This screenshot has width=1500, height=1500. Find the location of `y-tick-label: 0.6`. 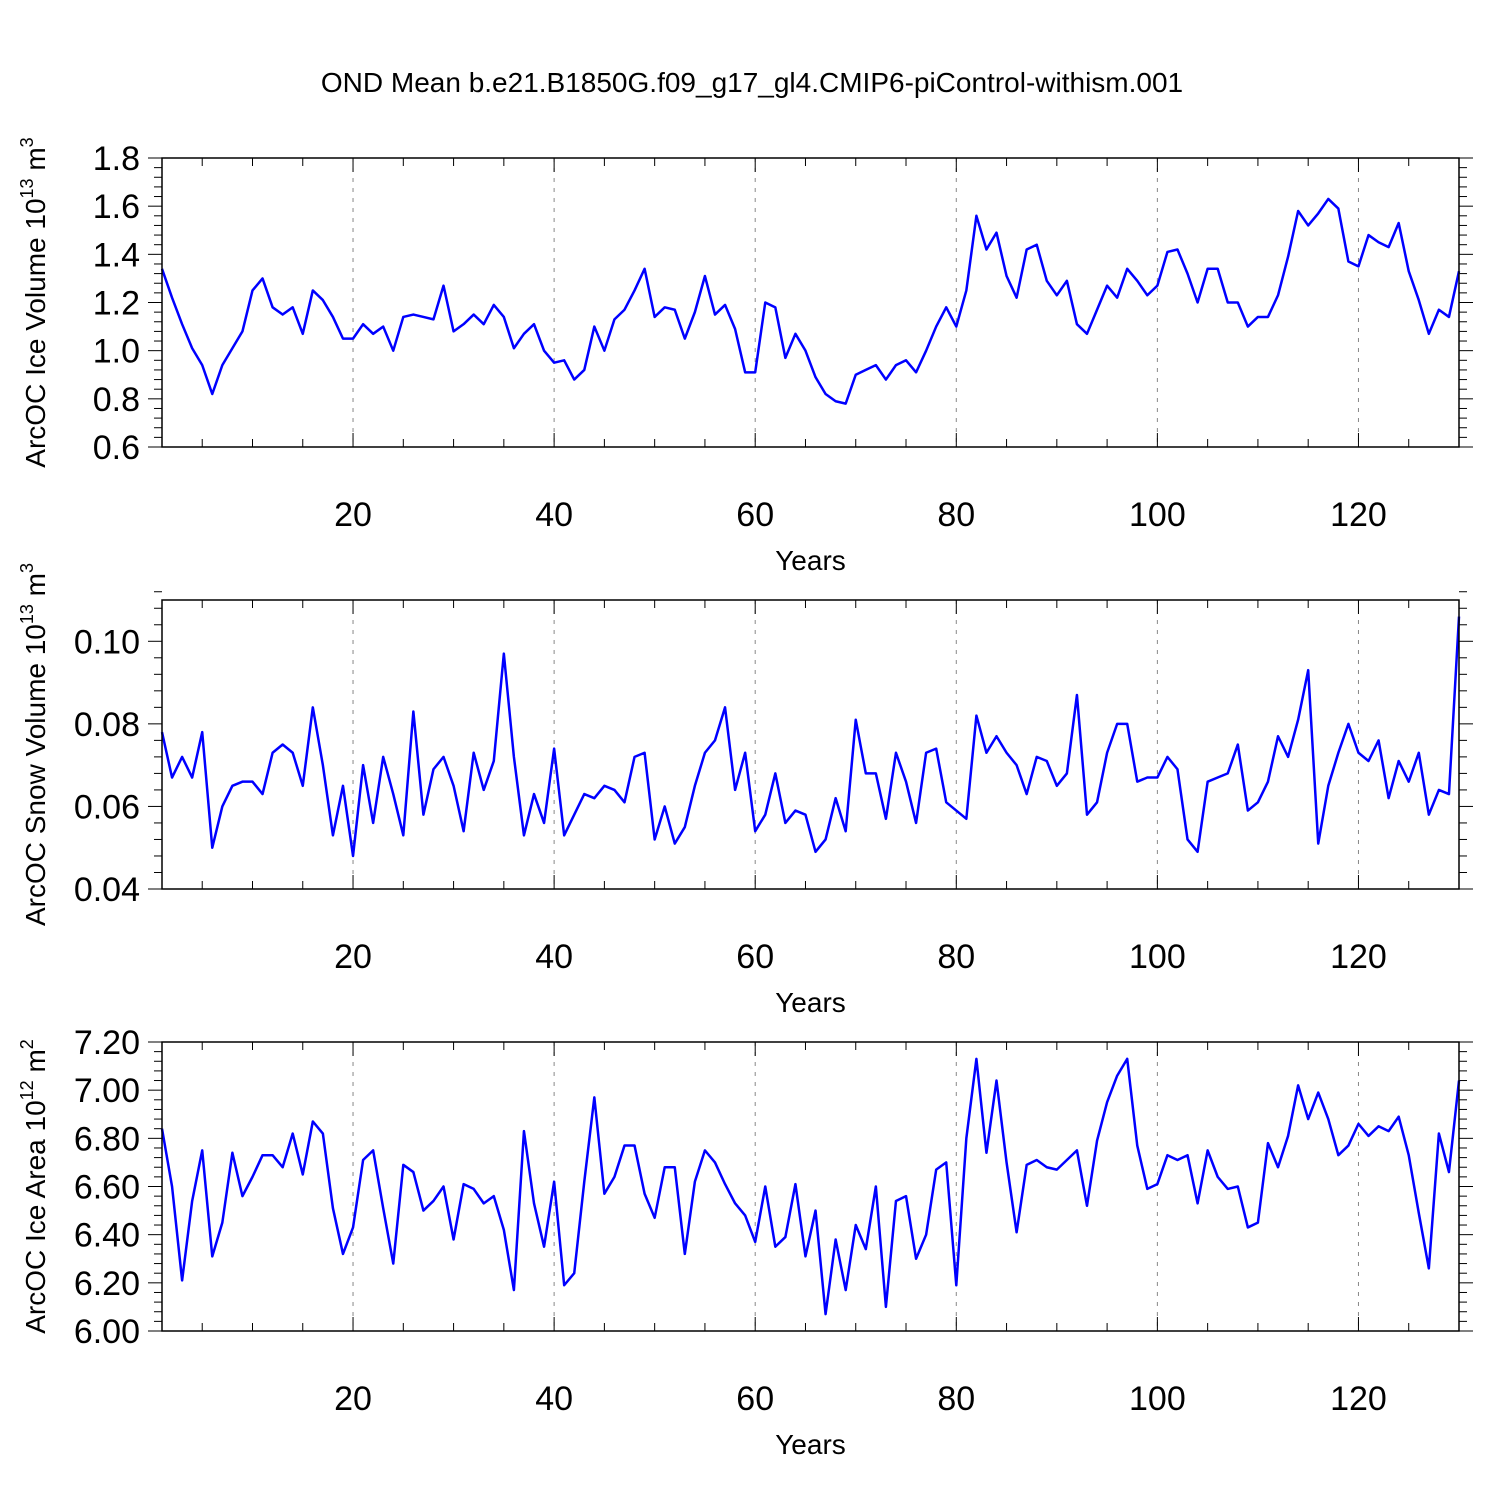

y-tick-label: 0.6 is located at coordinates (116, 448).